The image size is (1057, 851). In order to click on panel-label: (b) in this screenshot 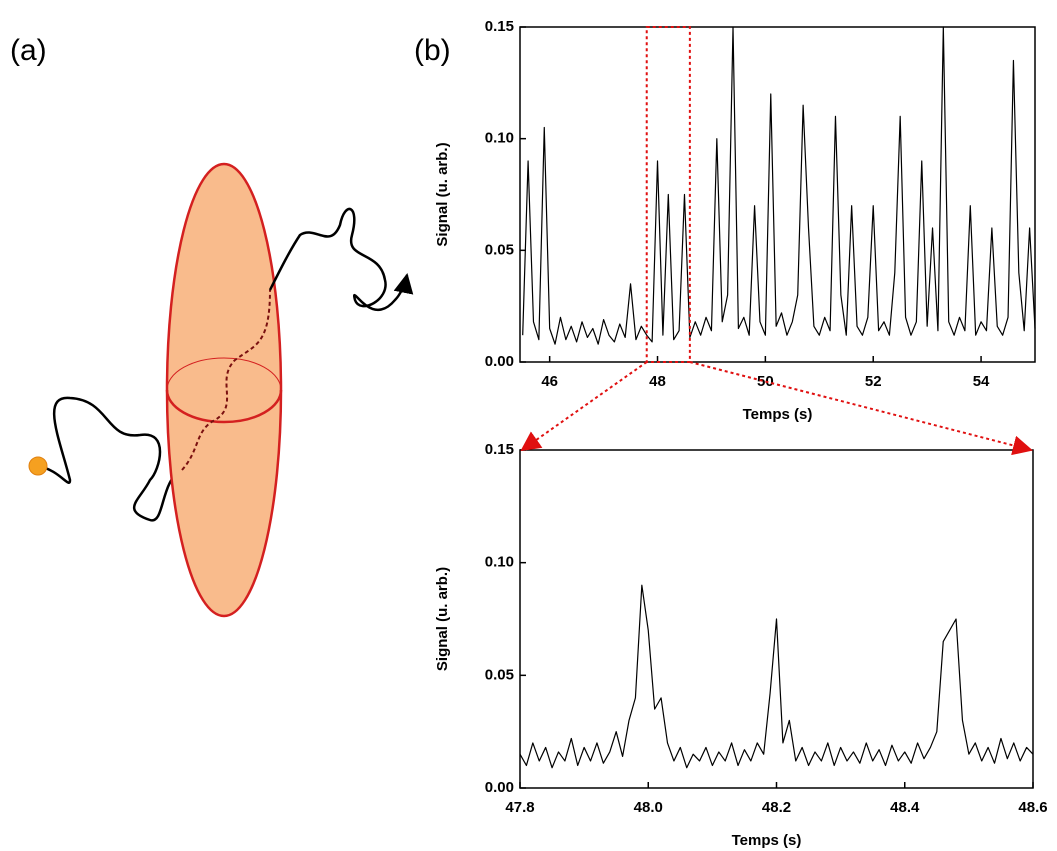, I will do `click(432, 50)`.